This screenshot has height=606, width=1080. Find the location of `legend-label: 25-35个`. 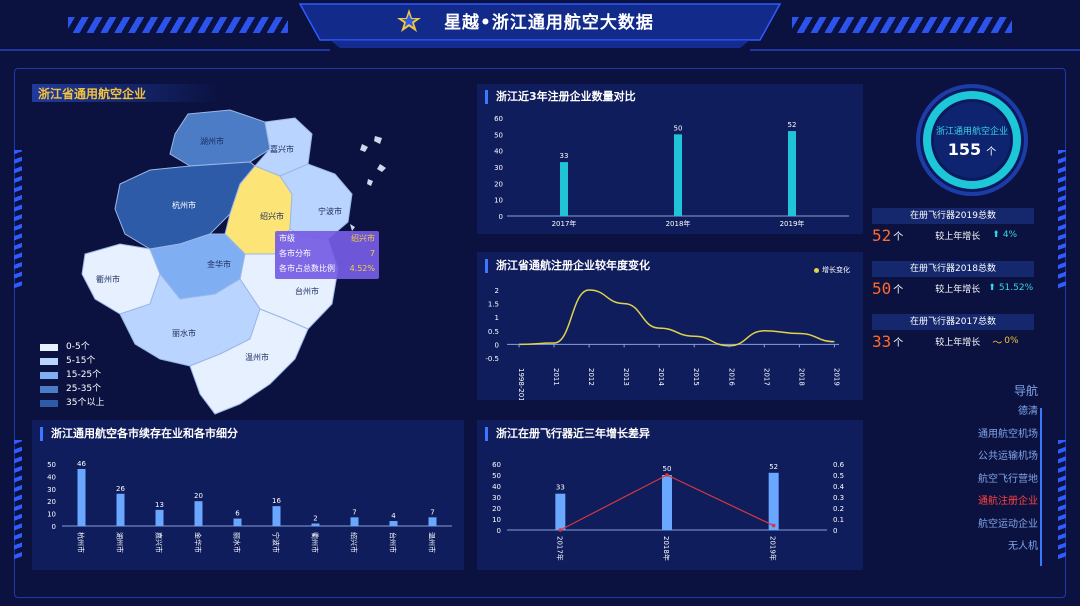

legend-label: 25-35个 is located at coordinates (84, 389).